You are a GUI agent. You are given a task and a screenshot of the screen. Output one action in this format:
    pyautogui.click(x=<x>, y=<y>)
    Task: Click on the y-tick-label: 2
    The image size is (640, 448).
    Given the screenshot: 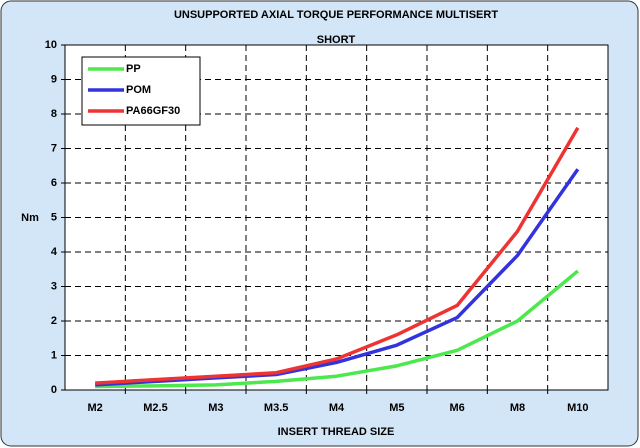 What is the action you would take?
    pyautogui.click(x=54, y=321)
    